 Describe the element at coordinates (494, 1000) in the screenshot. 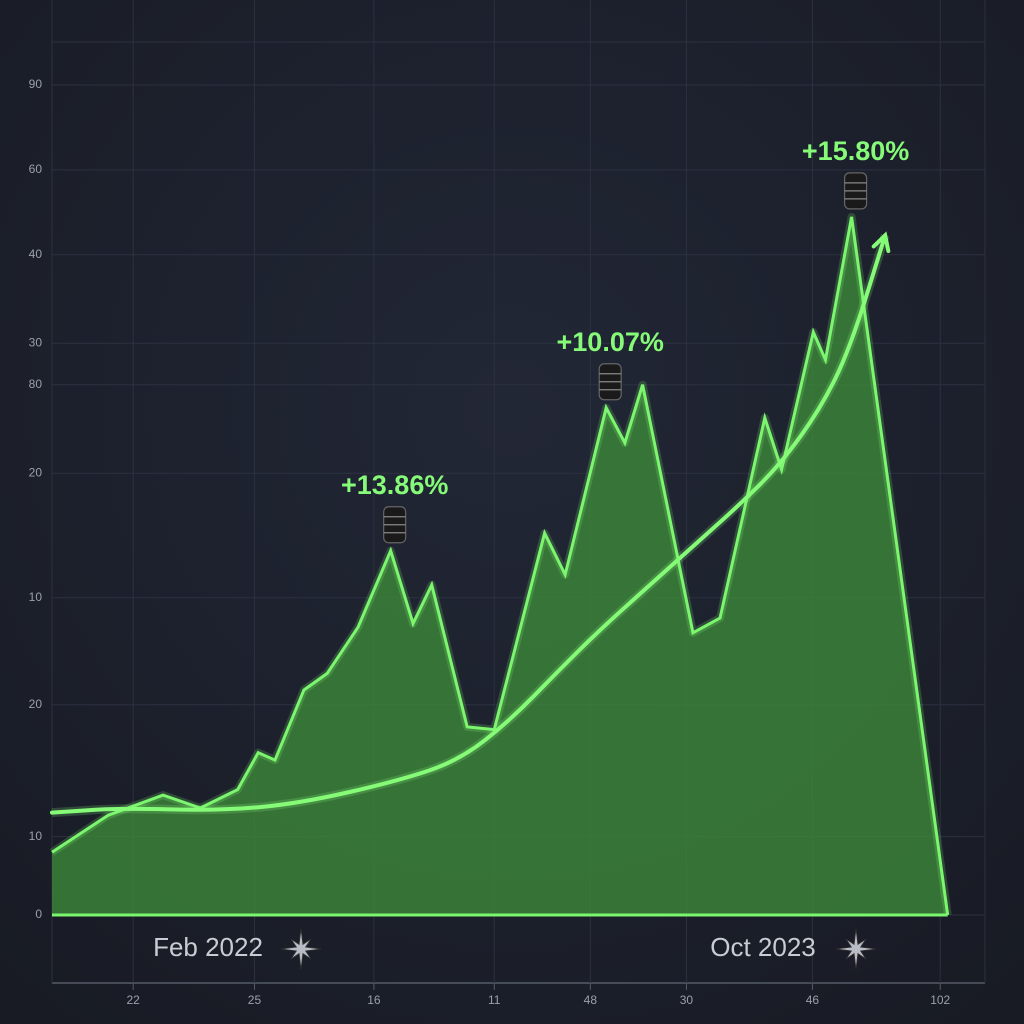

I see `x-tick-label: 11` at that location.